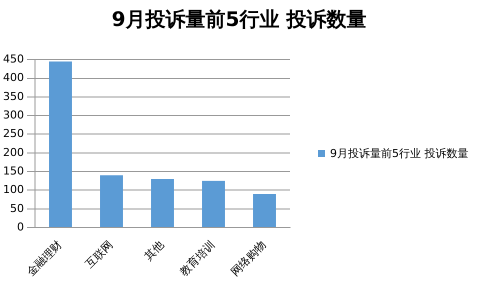  Describe the element at coordinates (154, 250) in the screenshot. I see `x-tick-label: 其他` at that location.